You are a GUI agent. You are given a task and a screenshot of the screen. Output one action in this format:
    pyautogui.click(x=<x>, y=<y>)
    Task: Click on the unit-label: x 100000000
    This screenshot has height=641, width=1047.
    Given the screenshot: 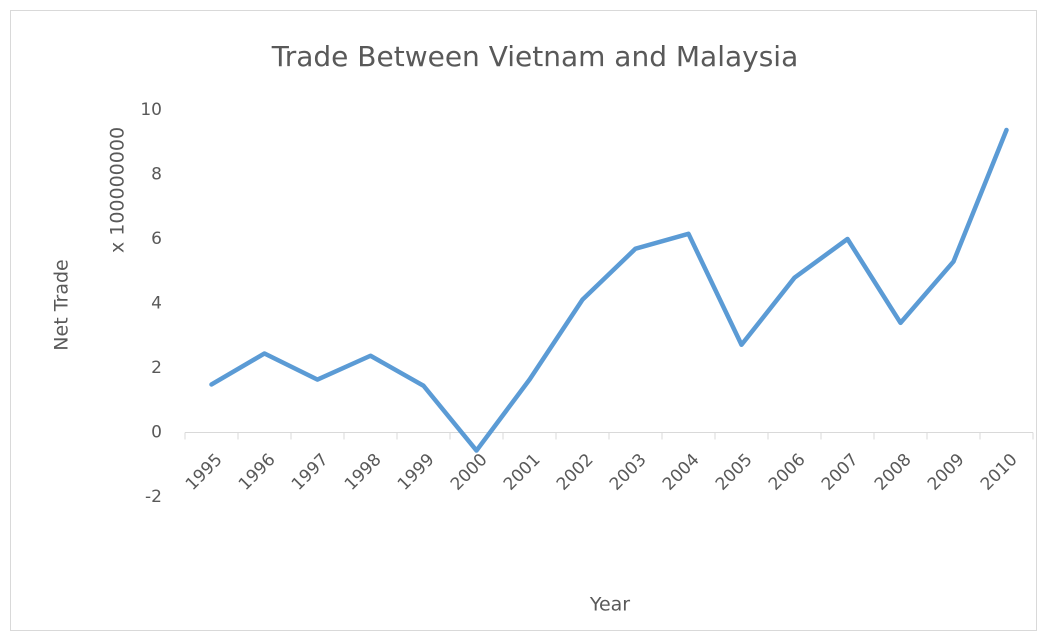 What is the action you would take?
    pyautogui.click(x=118, y=190)
    